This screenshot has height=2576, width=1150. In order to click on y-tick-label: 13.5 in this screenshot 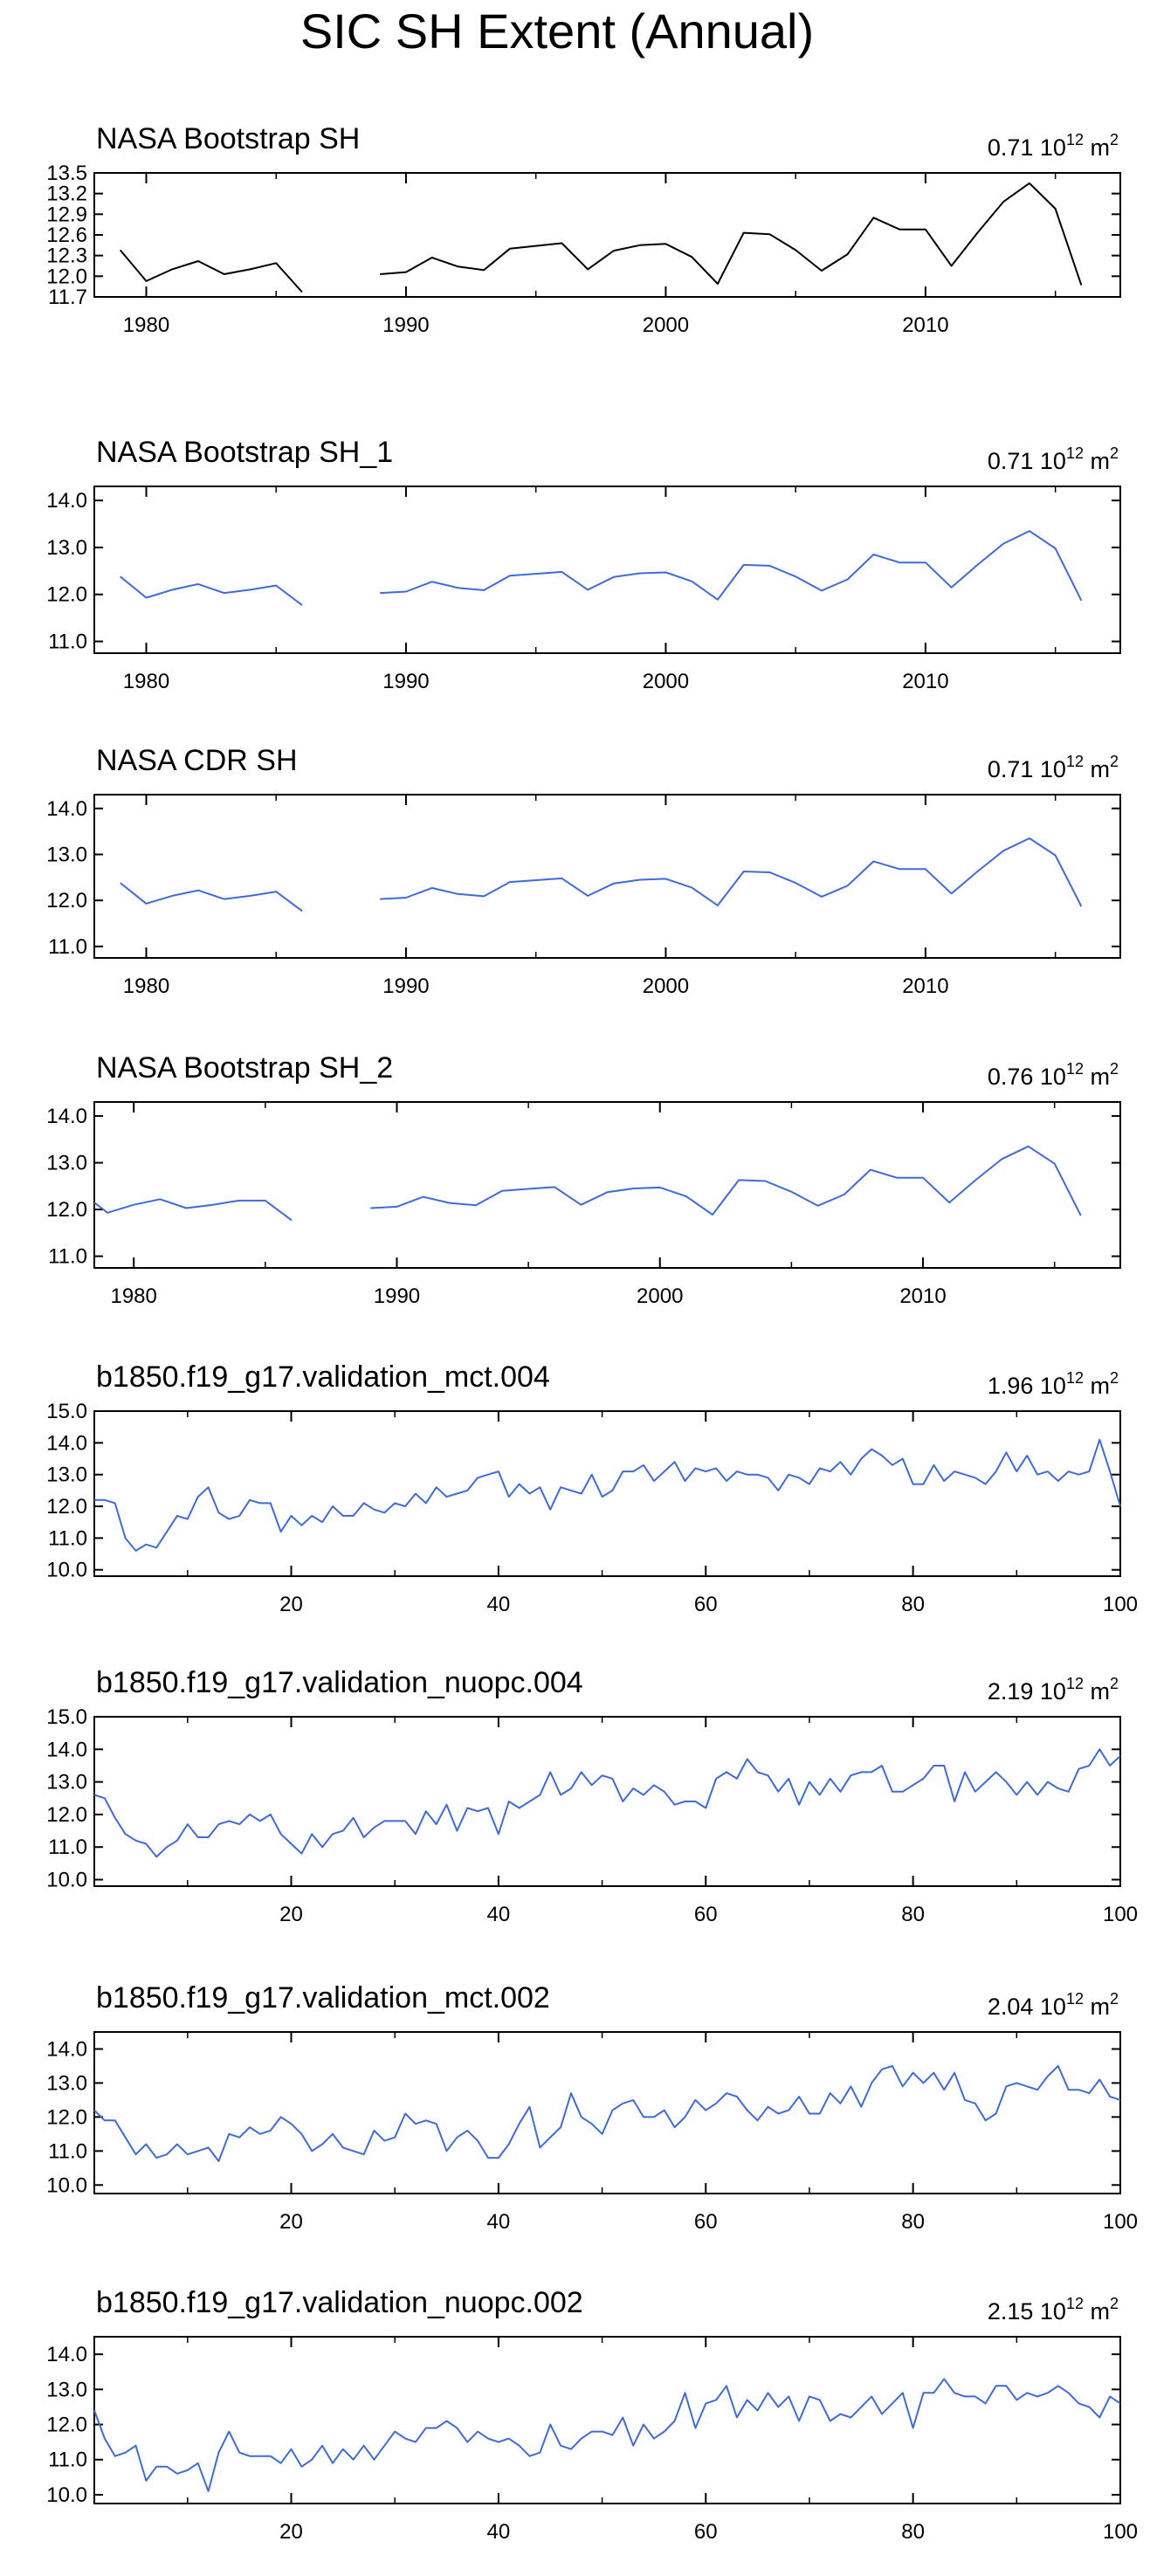, I will do `click(66, 173)`.